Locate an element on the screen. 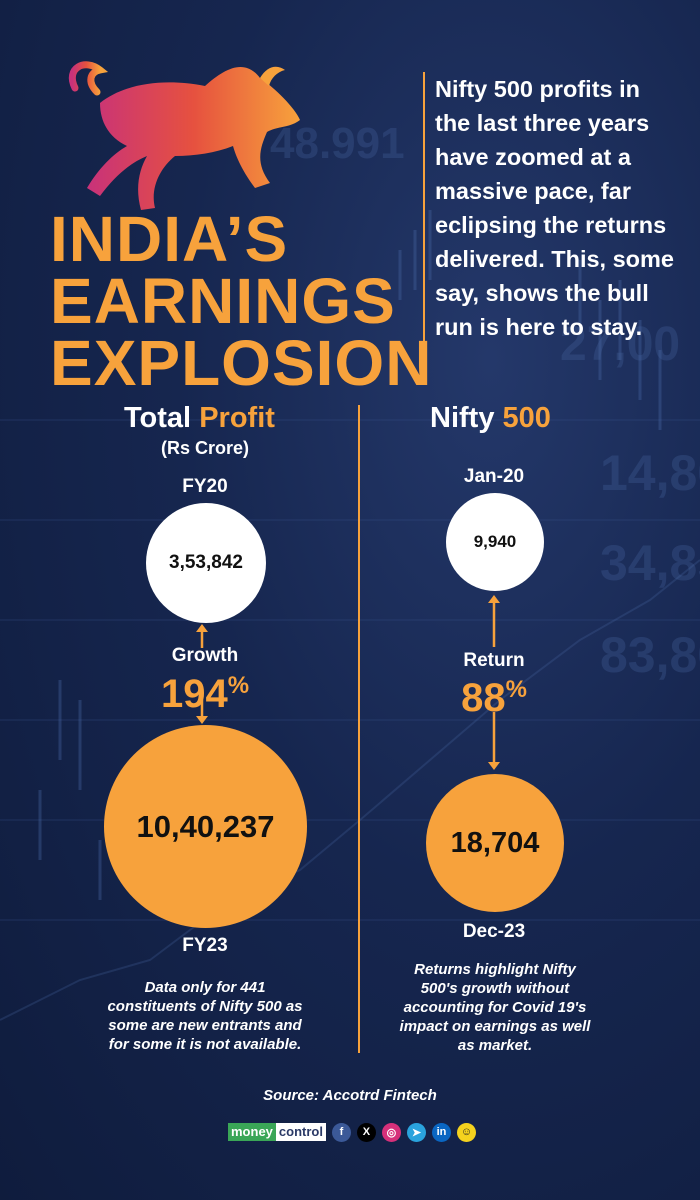 The image size is (700, 1200). fy23-label: FY23 is located at coordinates (205, 945).